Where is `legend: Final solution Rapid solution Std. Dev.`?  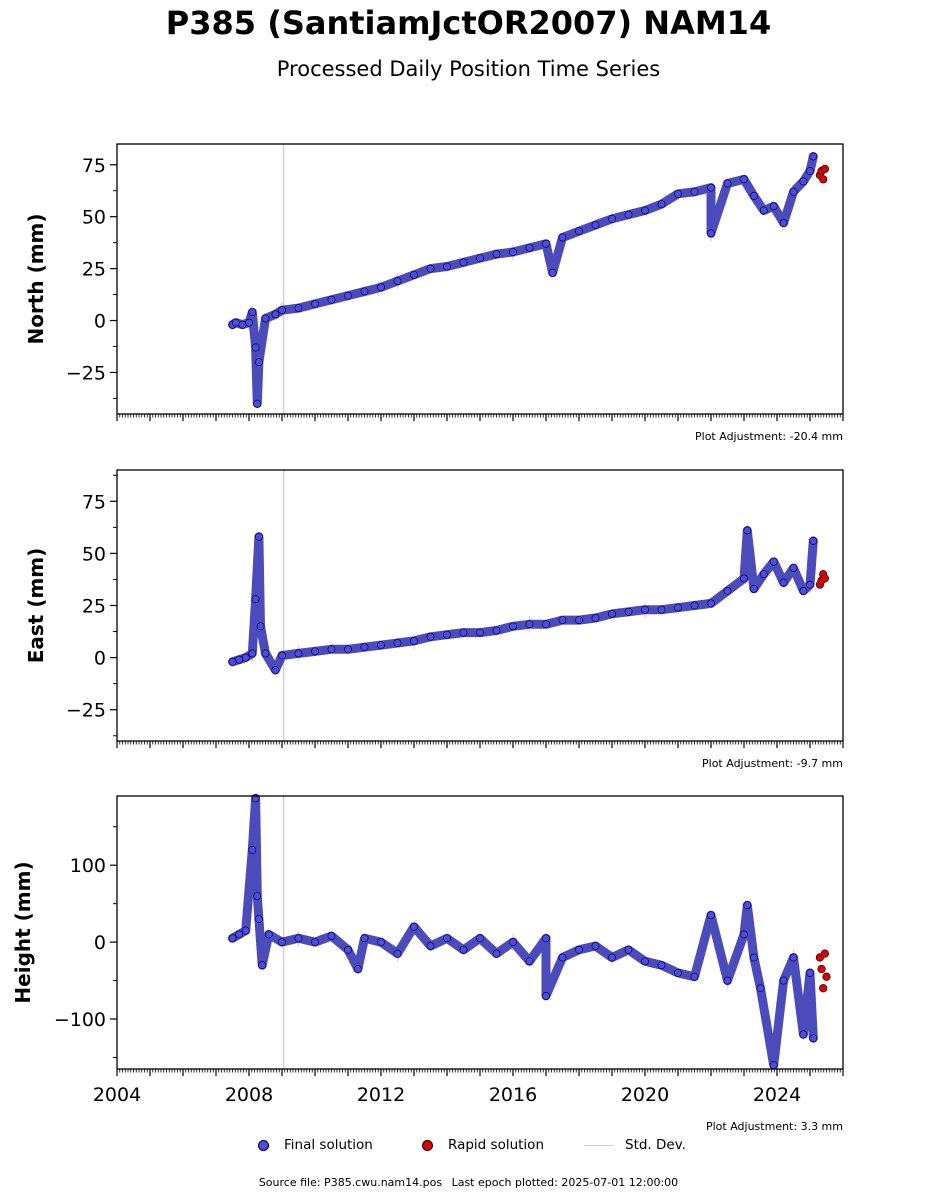
legend: Final solution Rapid solution Std. Dev. is located at coordinates (468, 1148).